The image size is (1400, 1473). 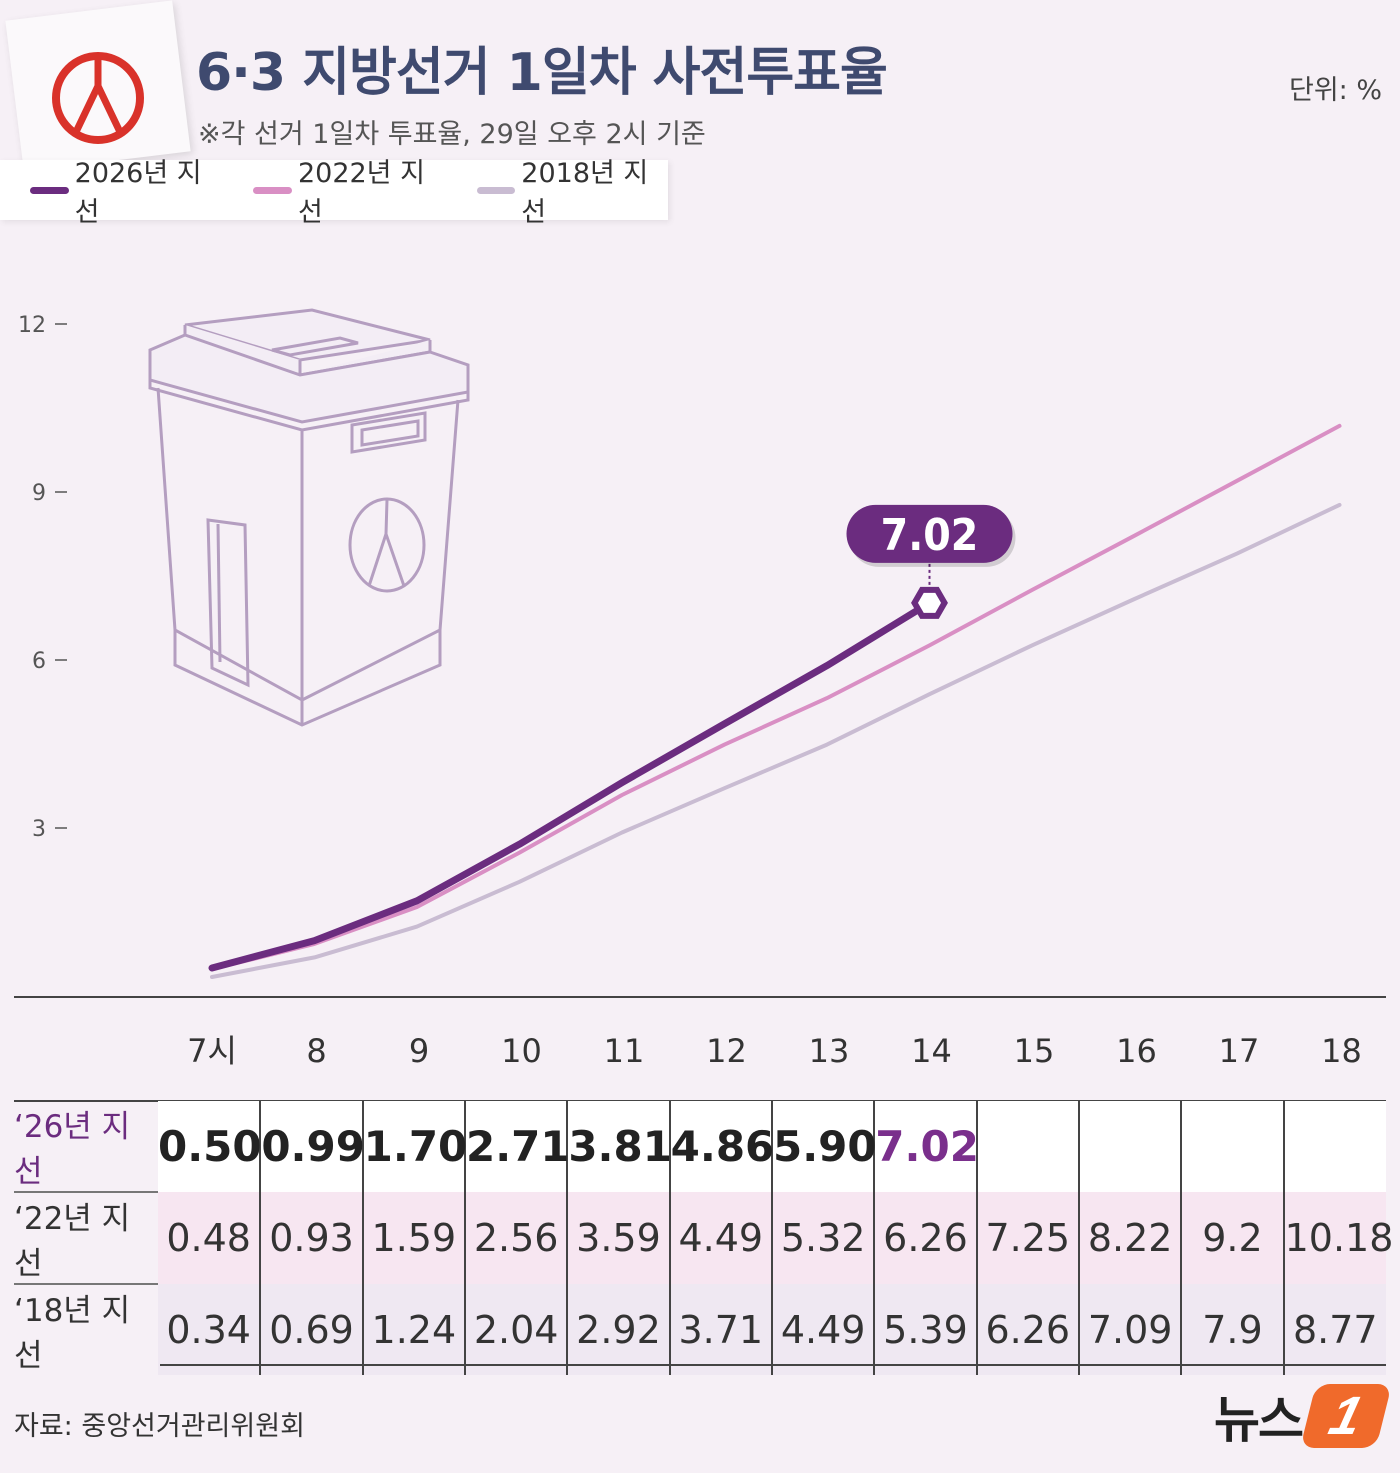 What do you see at coordinates (312, 1146) in the screenshot?
I see `table-cell: 0.99` at bounding box center [312, 1146].